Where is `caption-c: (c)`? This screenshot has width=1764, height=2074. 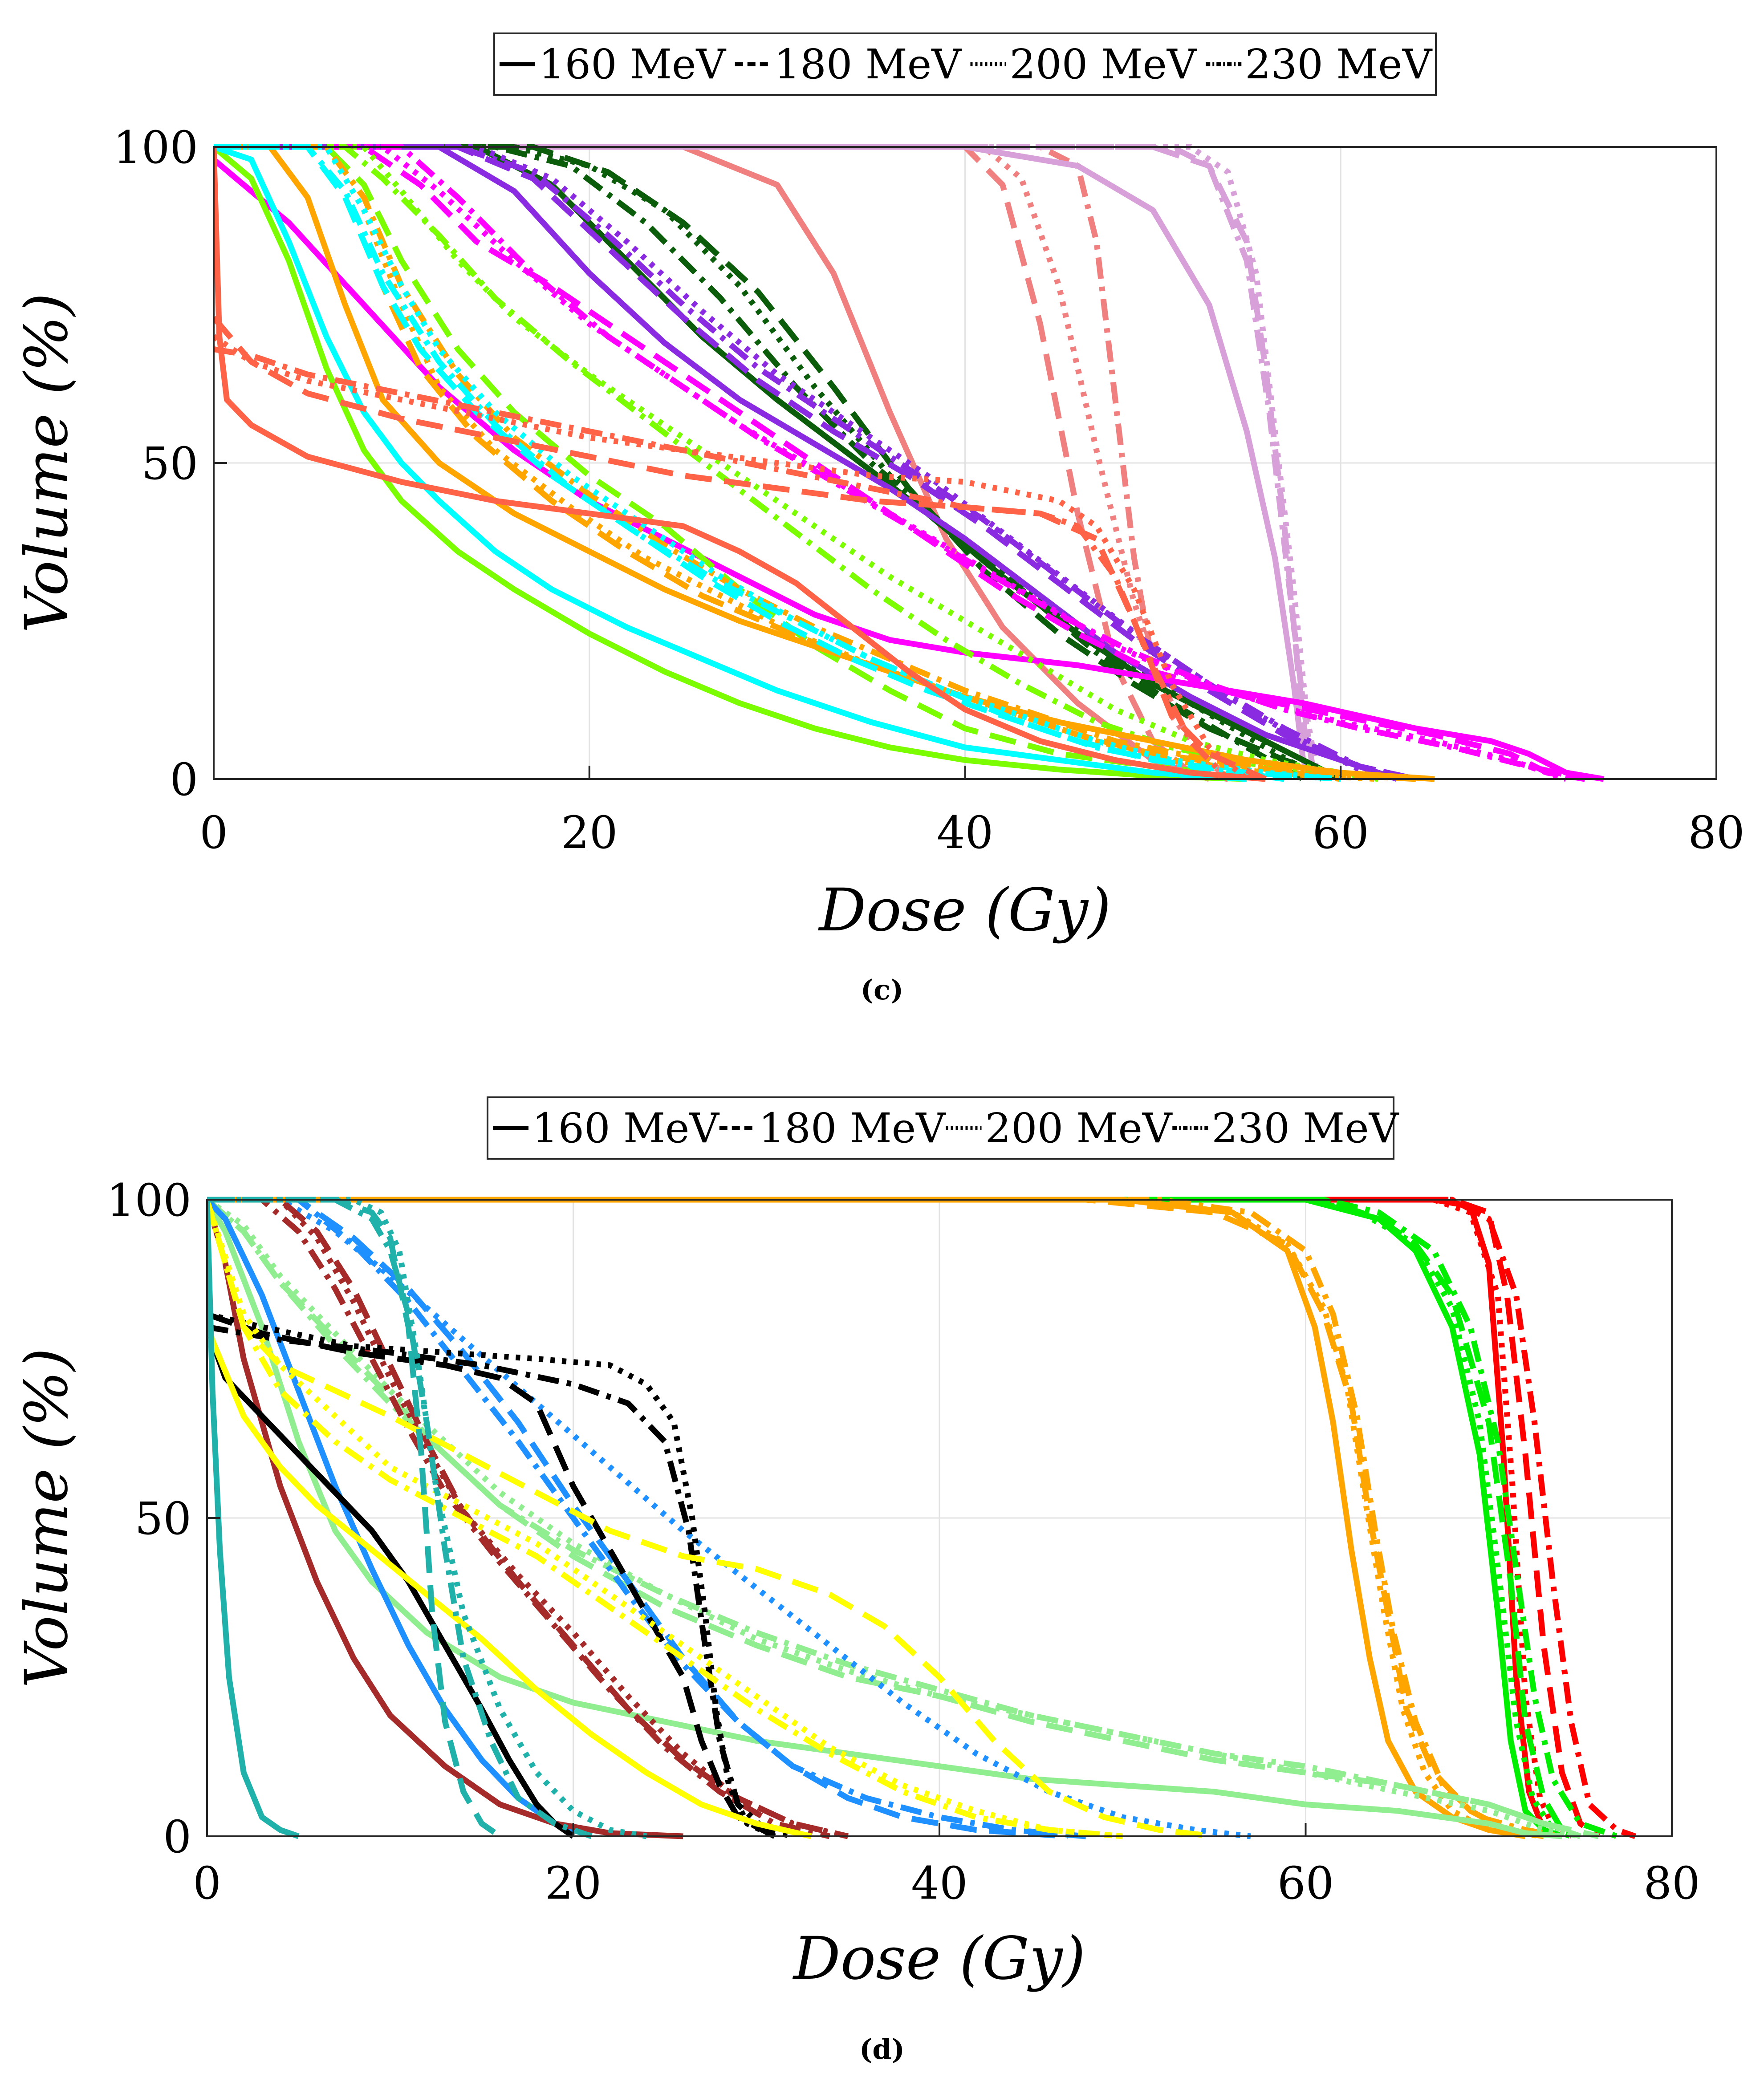 caption-c: (c) is located at coordinates (882, 990).